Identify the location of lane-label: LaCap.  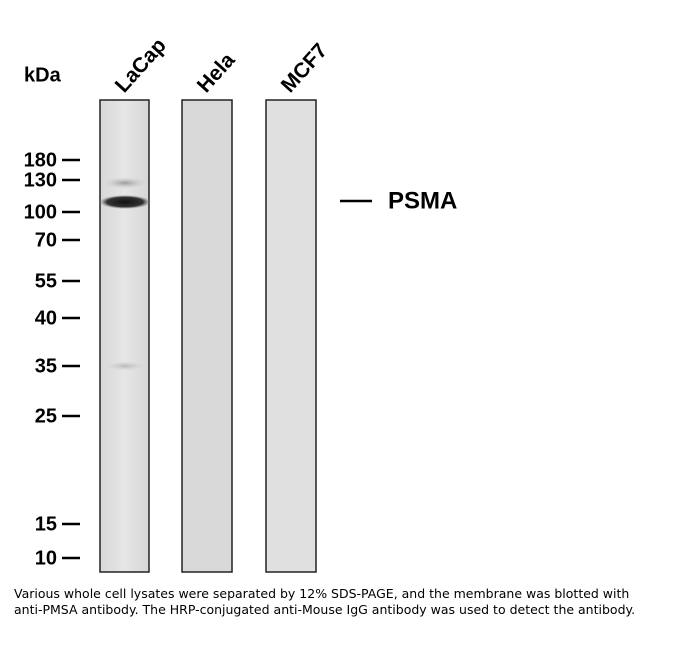
(141, 65).